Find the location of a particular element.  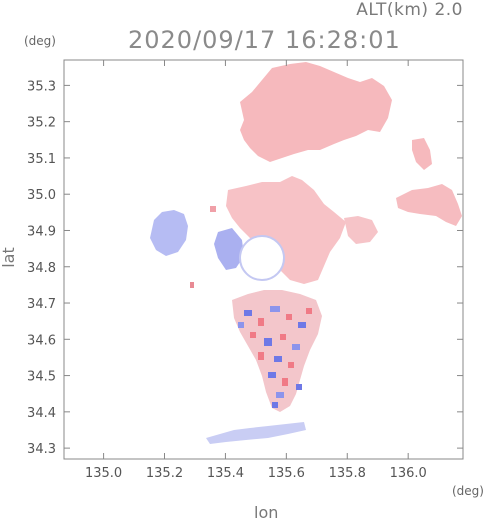

y-tick-label: 34.5 is located at coordinates (41, 377).